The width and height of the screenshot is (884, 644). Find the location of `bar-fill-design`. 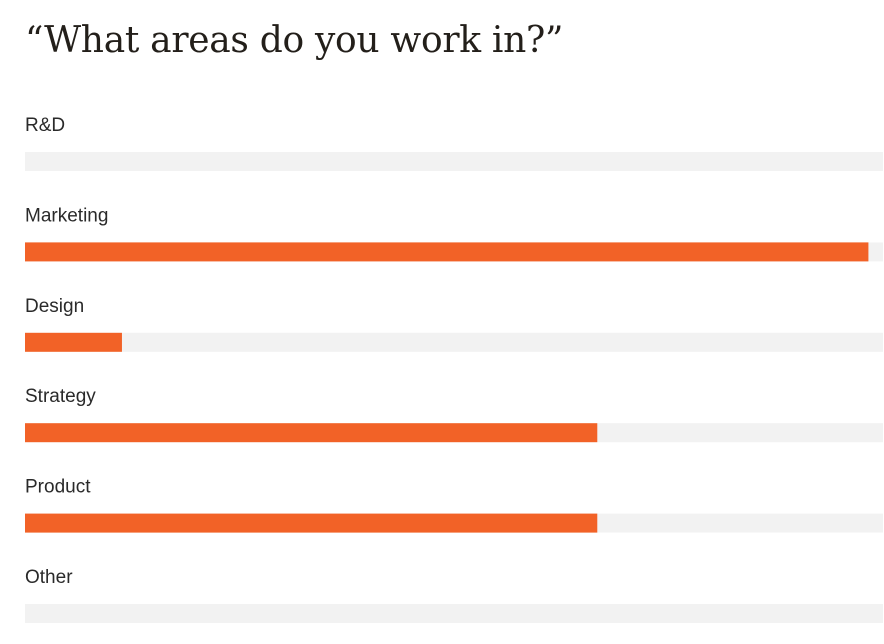

bar-fill-design is located at coordinates (73, 342).